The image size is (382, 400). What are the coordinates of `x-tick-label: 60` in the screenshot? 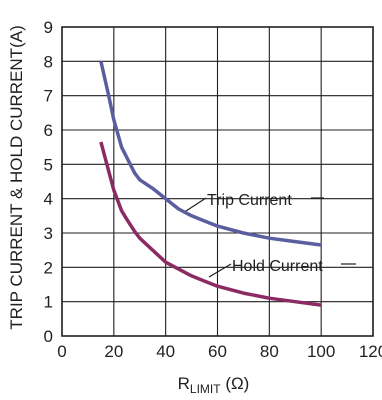 It's located at (217, 351).